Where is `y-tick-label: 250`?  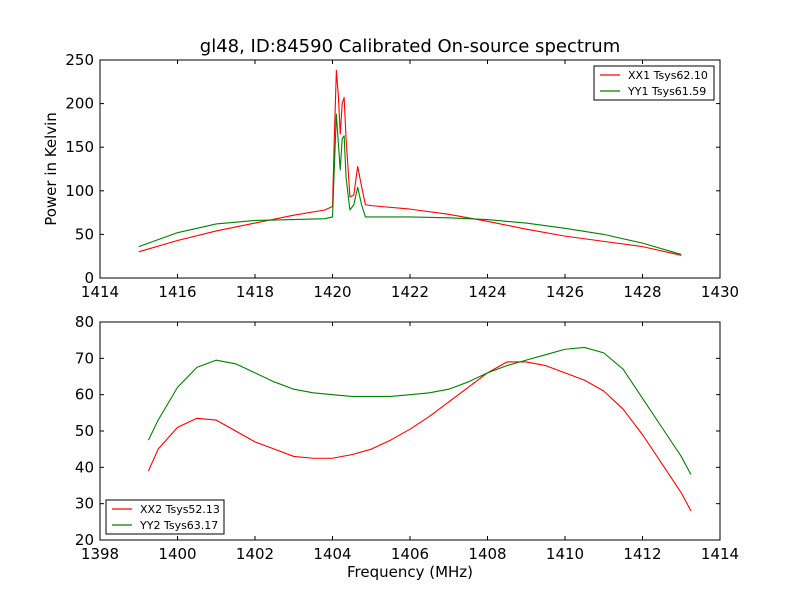
y-tick-label: 250 is located at coordinates (79, 60).